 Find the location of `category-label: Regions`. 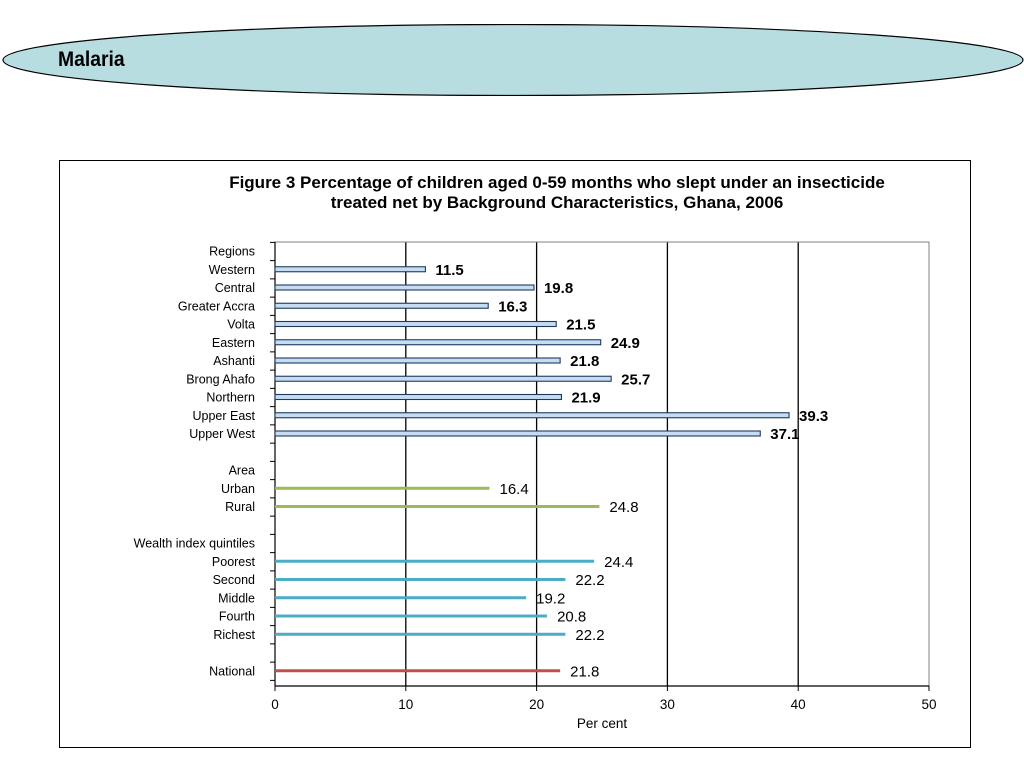

category-label: Regions is located at coordinates (232, 252).